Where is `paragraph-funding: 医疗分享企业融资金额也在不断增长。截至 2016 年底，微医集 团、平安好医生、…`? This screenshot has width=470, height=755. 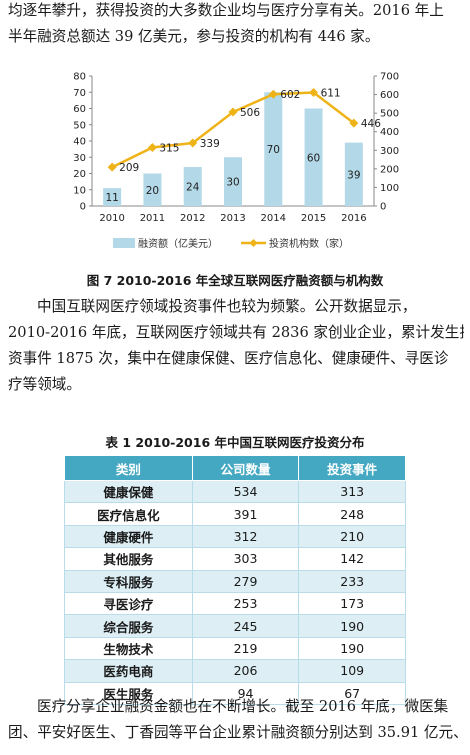
paragraph-funding: 医疗分享企业融资金额也在不断增长。截至 2016 年底，微医集 团、平安好医生、… is located at coordinates (236, 720).